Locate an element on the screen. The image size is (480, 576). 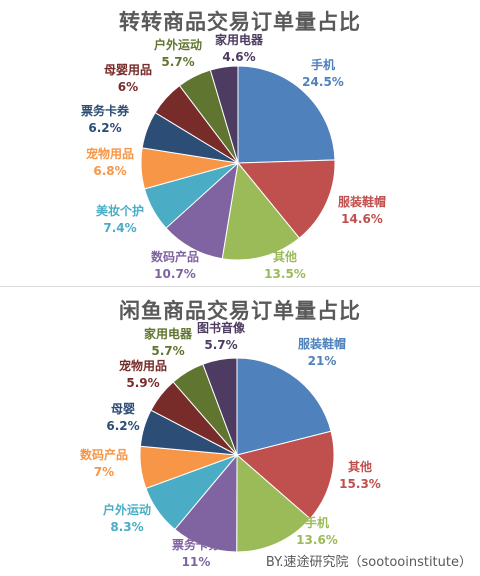
slice-label-value: 5.9% is located at coordinates (143, 383).